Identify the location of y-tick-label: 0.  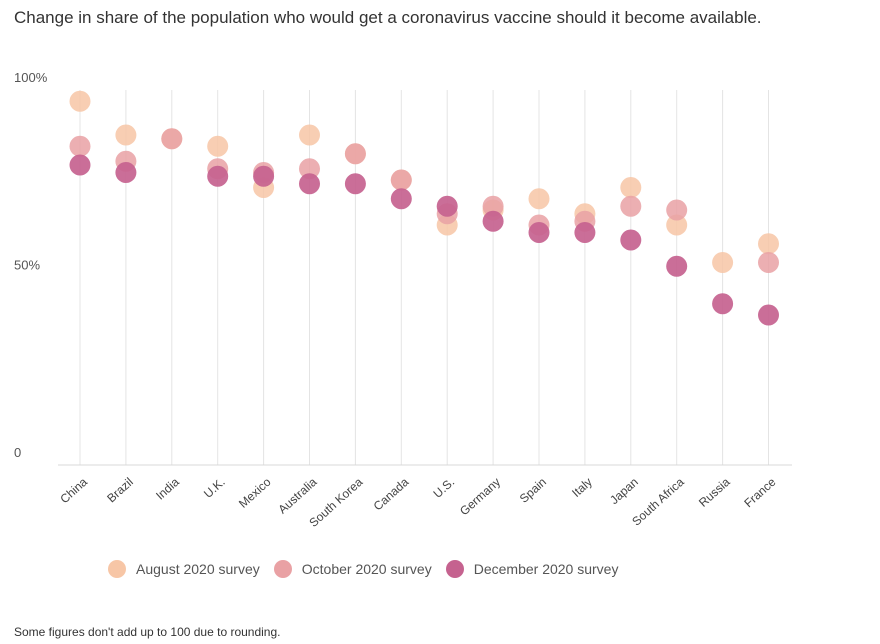
(17, 452).